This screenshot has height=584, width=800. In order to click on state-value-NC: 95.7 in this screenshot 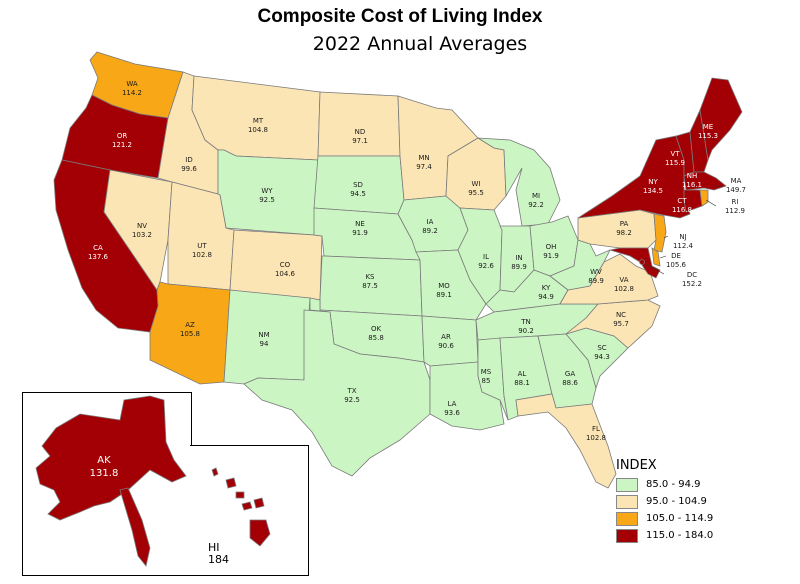, I will do `click(621, 324)`.